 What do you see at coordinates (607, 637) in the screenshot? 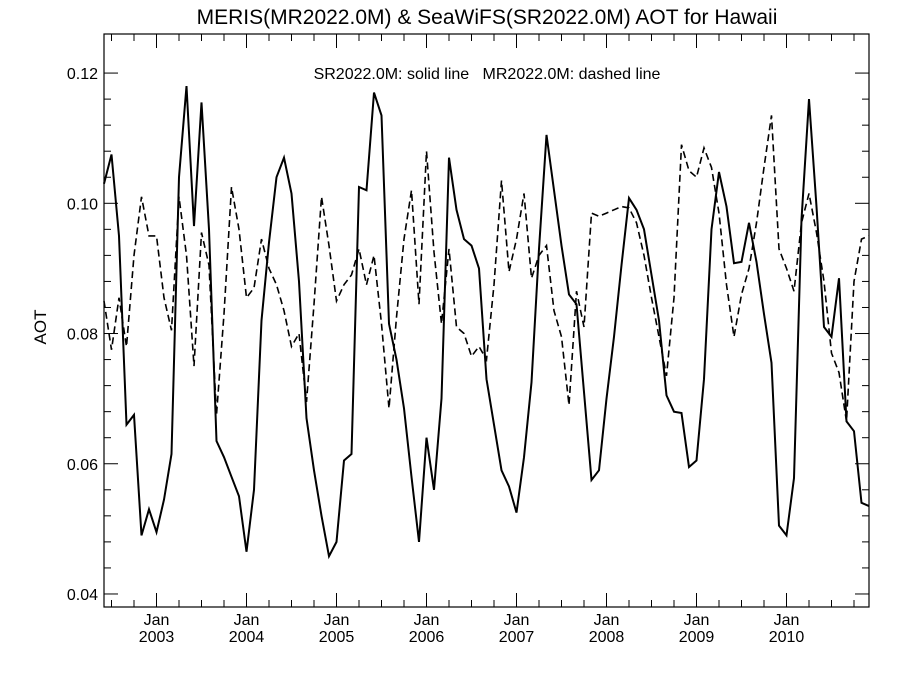
I see `x-tick-label-year: 2008` at bounding box center [607, 637].